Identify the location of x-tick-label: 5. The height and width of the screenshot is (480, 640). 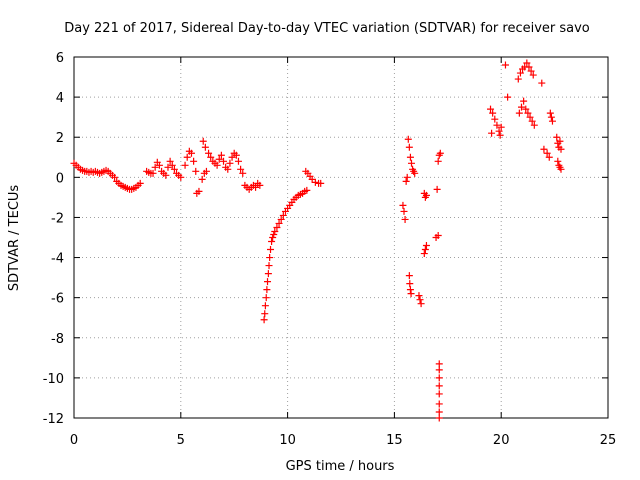
(181, 440).